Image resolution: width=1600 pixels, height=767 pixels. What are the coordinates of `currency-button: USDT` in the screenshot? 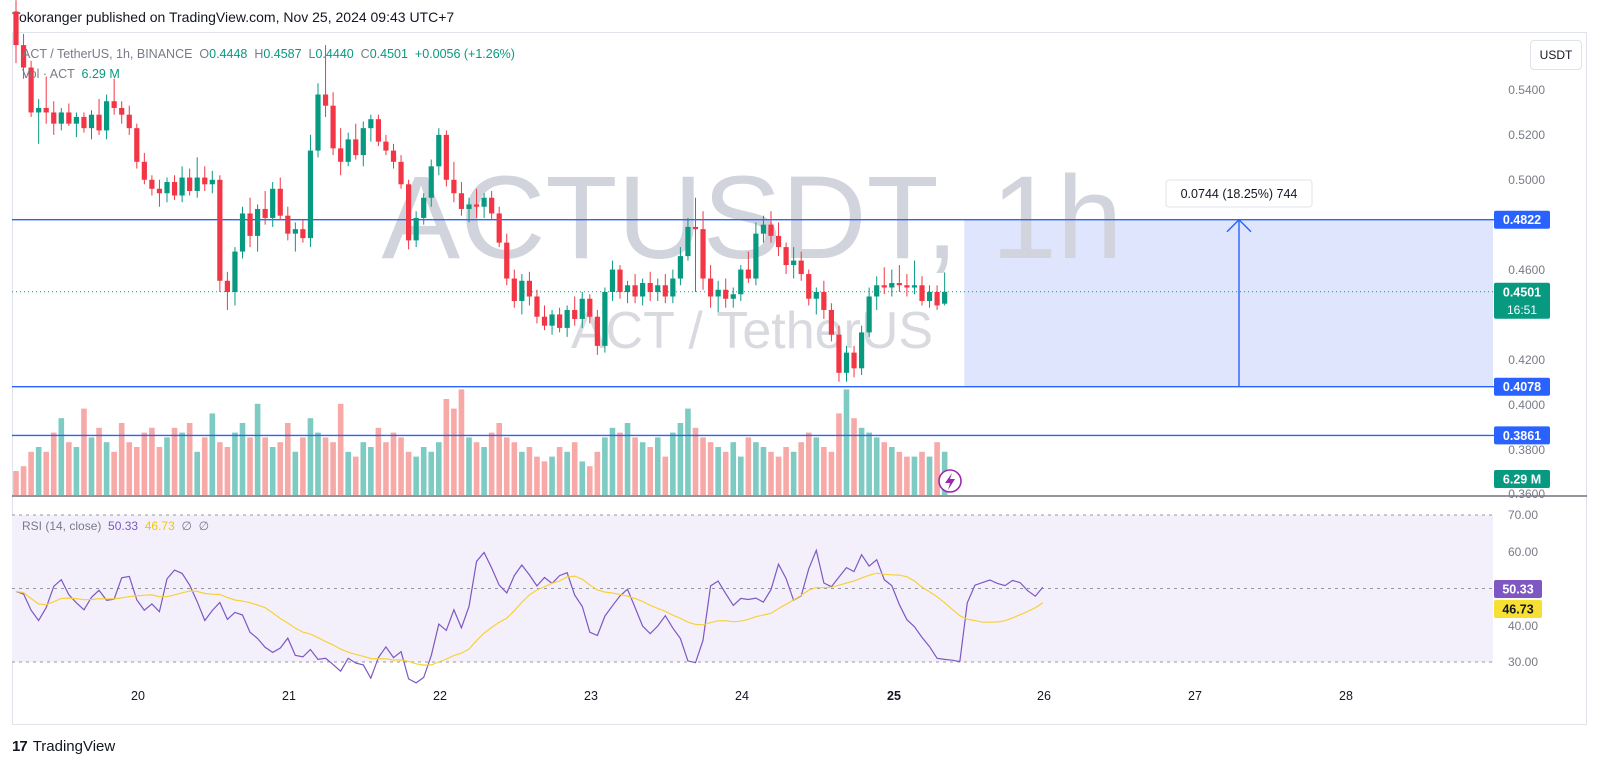 It's located at (1556, 55).